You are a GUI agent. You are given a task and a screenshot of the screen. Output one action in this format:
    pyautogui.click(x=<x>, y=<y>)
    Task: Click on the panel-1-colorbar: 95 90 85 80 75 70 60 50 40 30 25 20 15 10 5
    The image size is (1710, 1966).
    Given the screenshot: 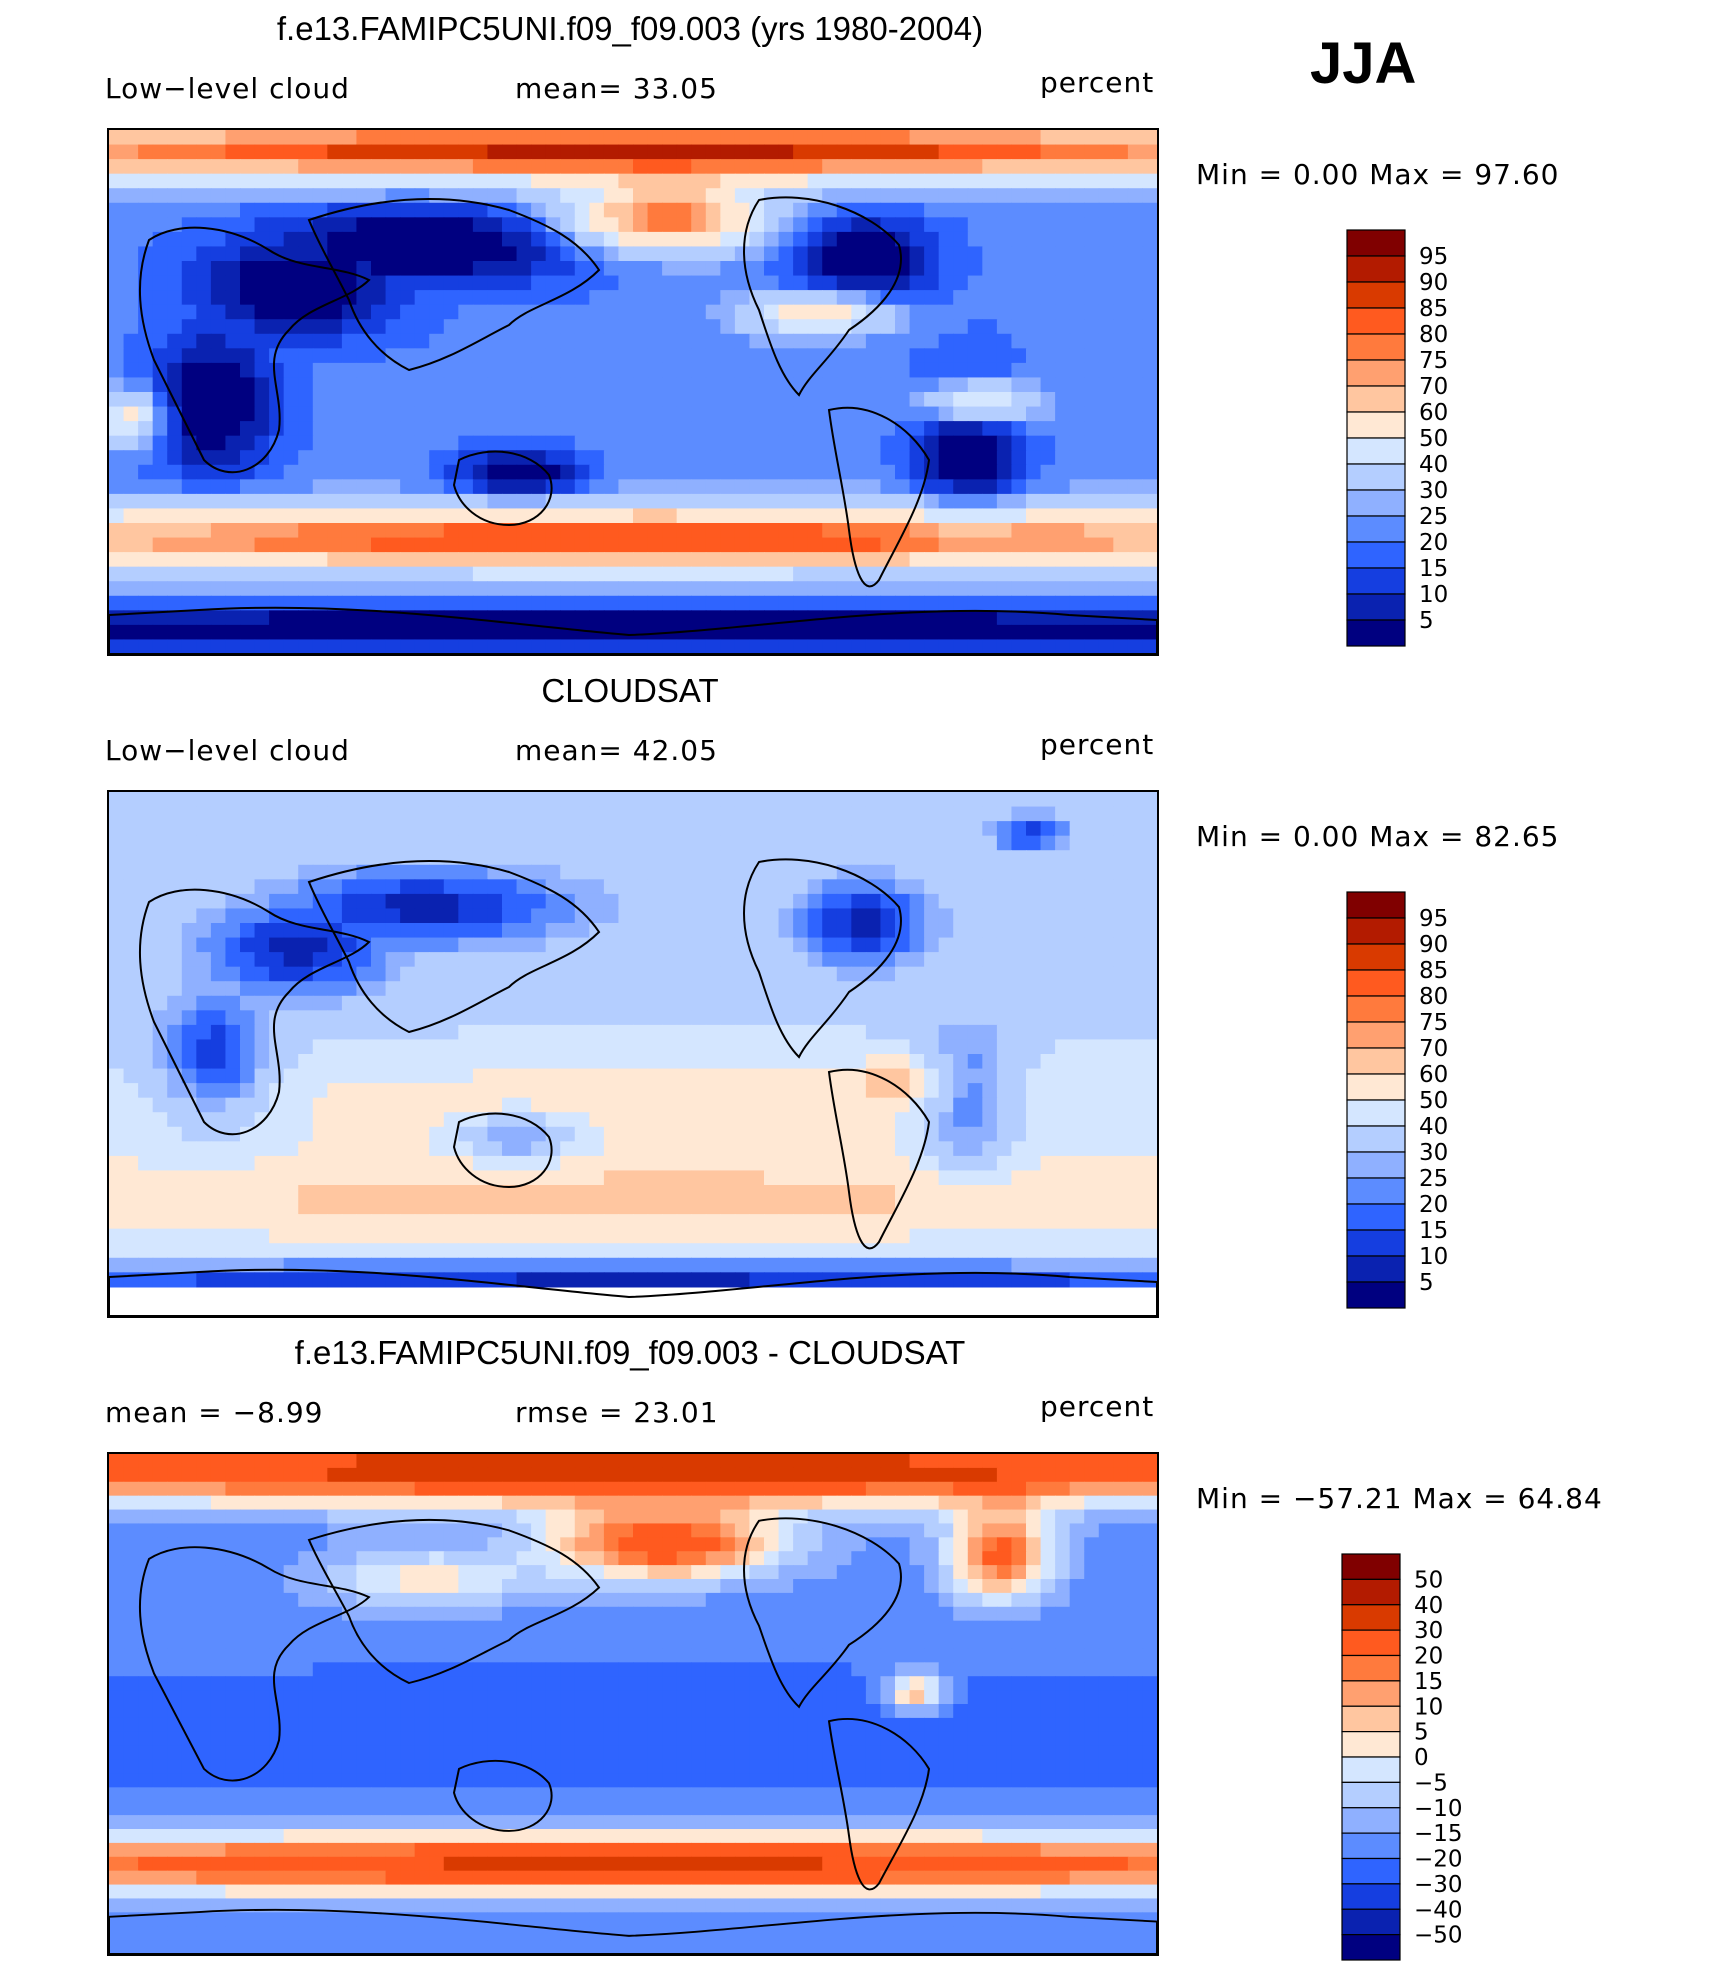 What is the action you would take?
    pyautogui.click(x=1405, y=438)
    